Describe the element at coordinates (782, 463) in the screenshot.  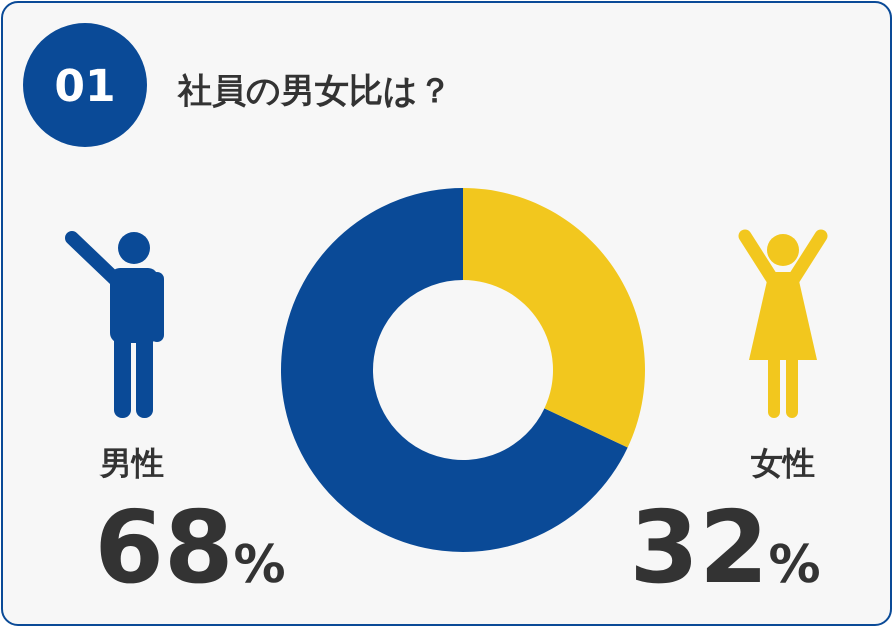
I see `legend-label: 女性` at that location.